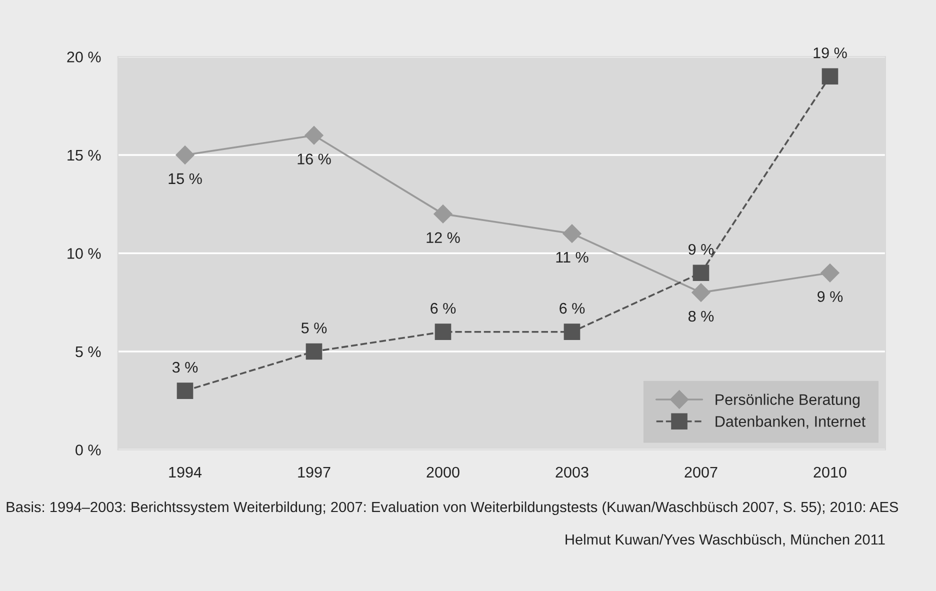 The height and width of the screenshot is (591, 936). Describe the element at coordinates (88, 352) in the screenshot. I see `y-tick-label: 5 %` at that location.